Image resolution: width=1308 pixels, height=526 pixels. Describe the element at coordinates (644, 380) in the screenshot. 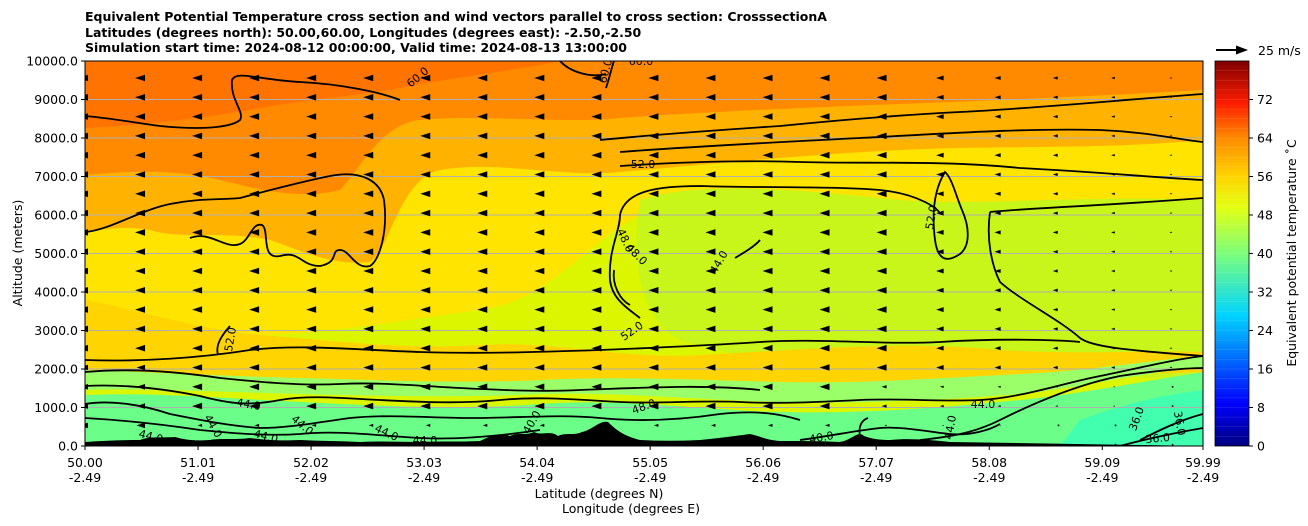

I see `contour-44-b` at that location.